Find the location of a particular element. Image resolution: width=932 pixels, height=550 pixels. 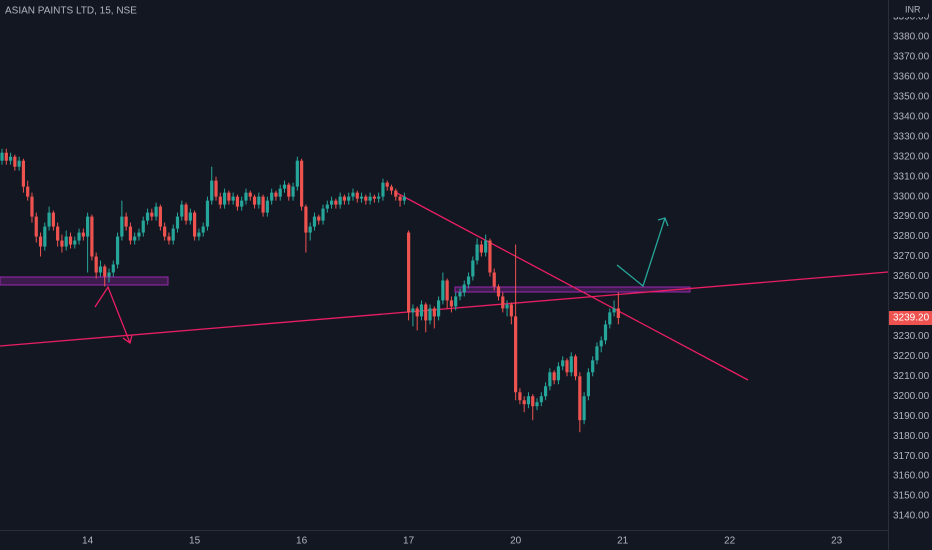

currency-bg is located at coordinates (910, 10).